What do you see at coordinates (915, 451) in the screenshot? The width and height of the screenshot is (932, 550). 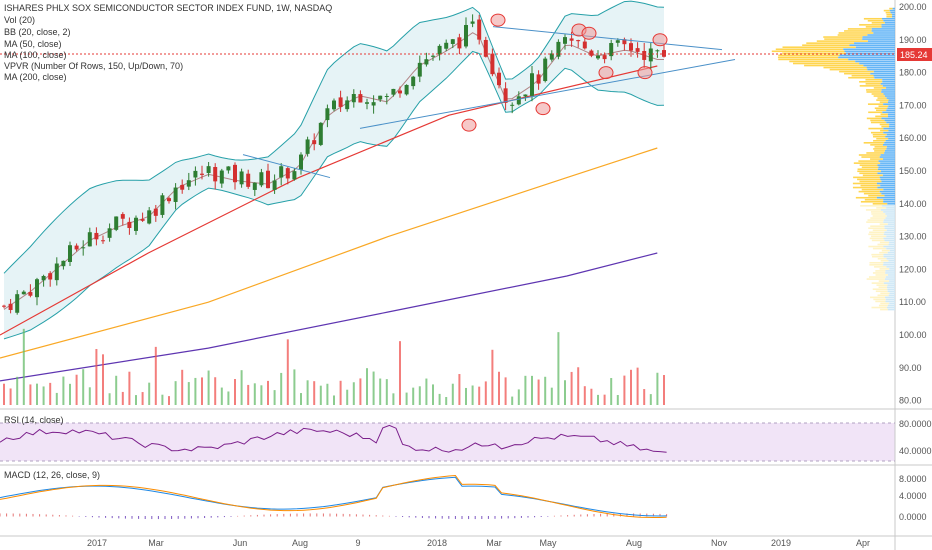 I see `rsi-tick-40: 40.0000` at bounding box center [915, 451].